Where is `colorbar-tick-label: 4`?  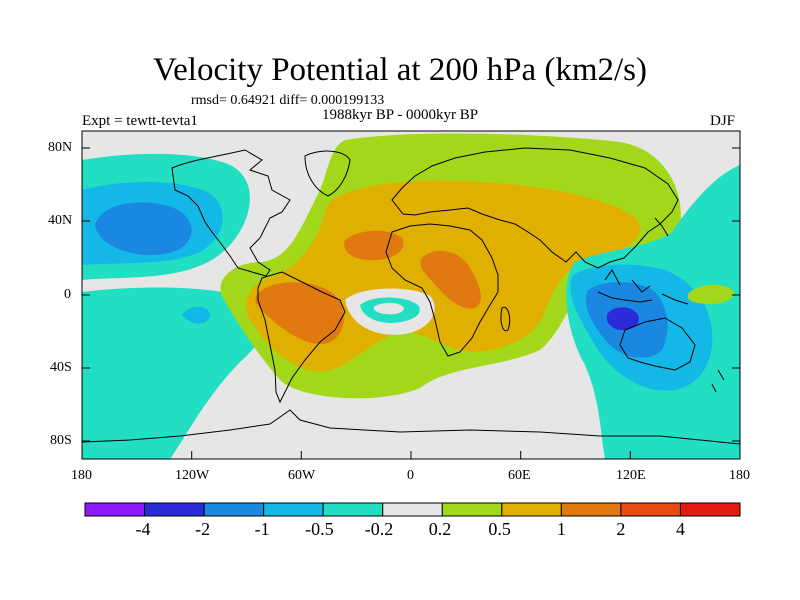 colorbar-tick-label: 4 is located at coordinates (680, 529).